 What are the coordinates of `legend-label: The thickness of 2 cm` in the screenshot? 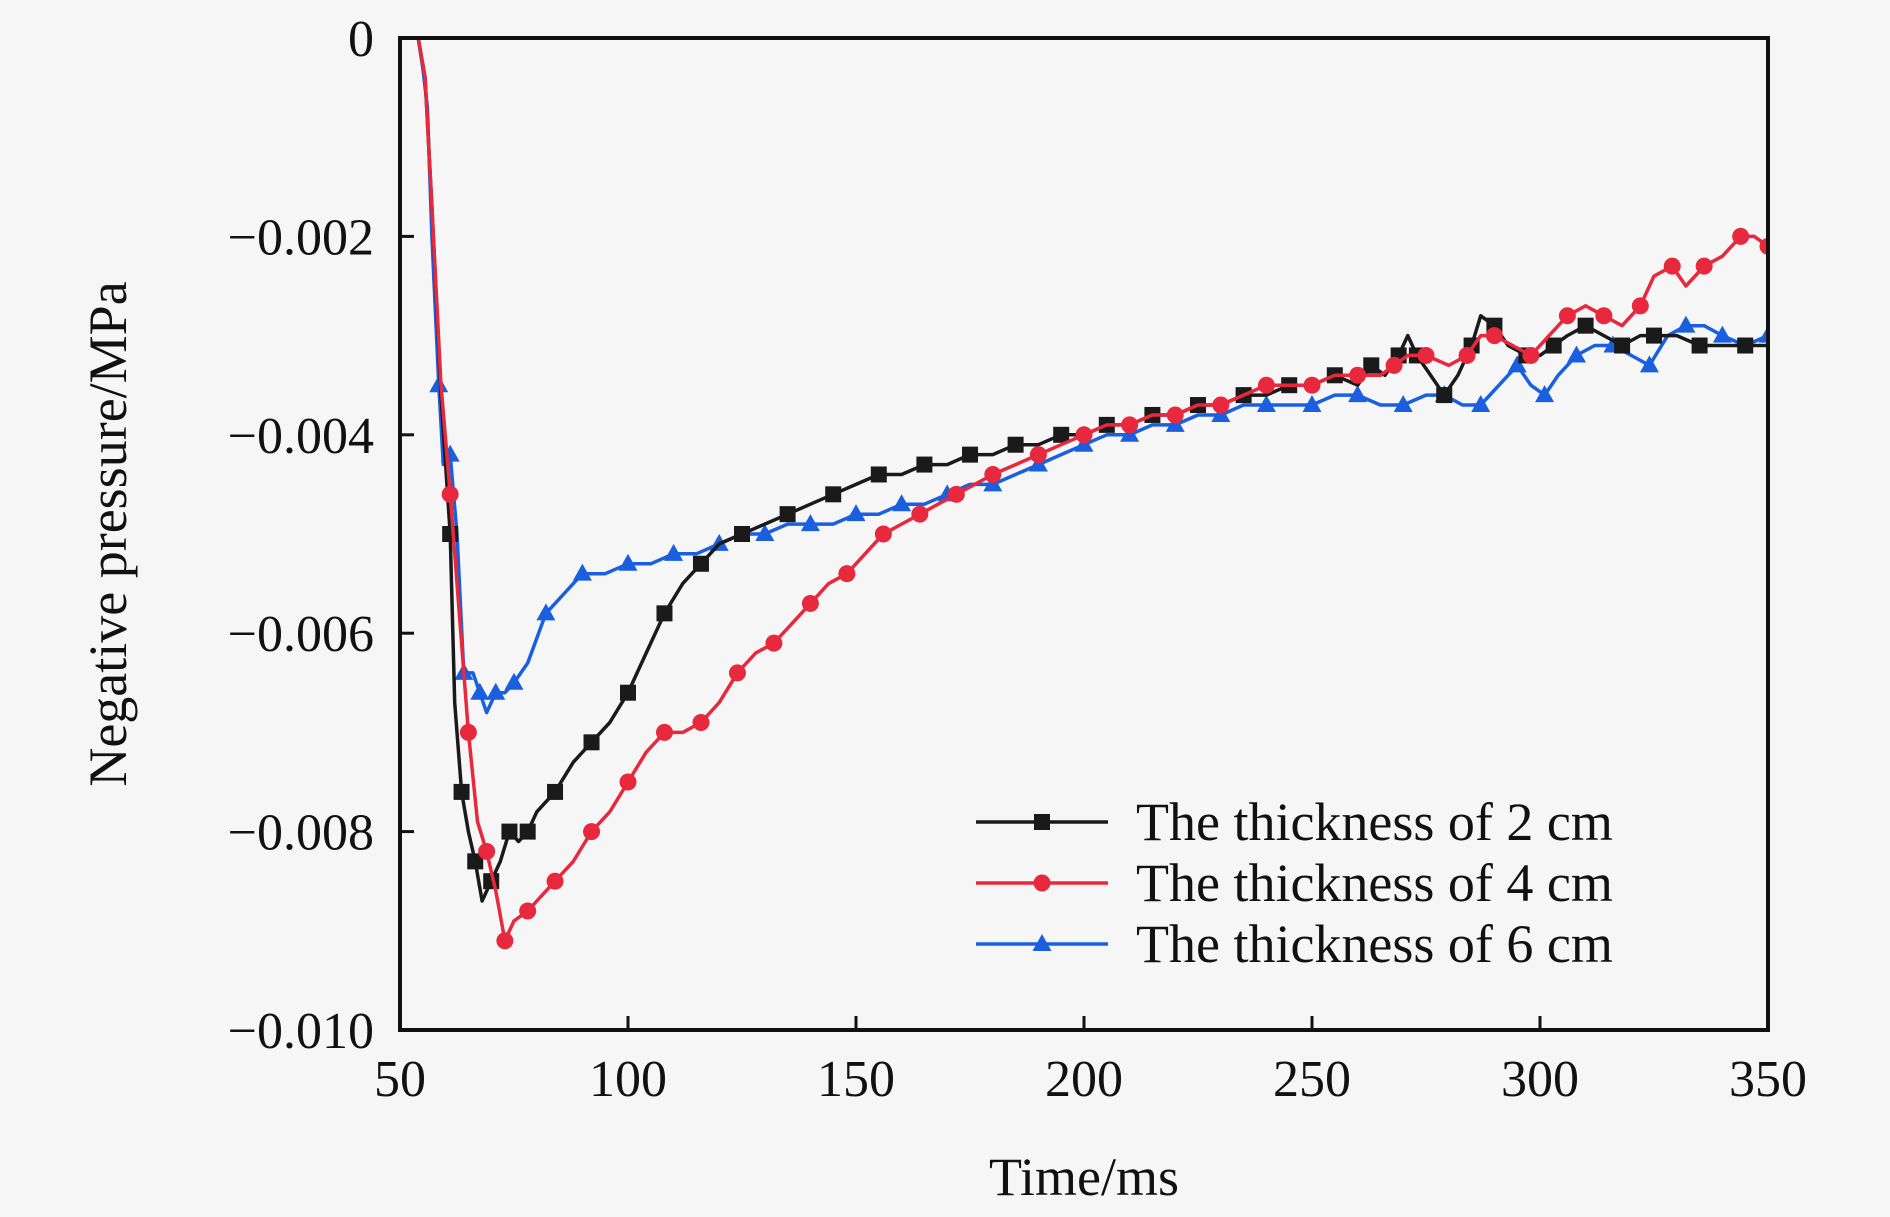 It's located at (1374, 822).